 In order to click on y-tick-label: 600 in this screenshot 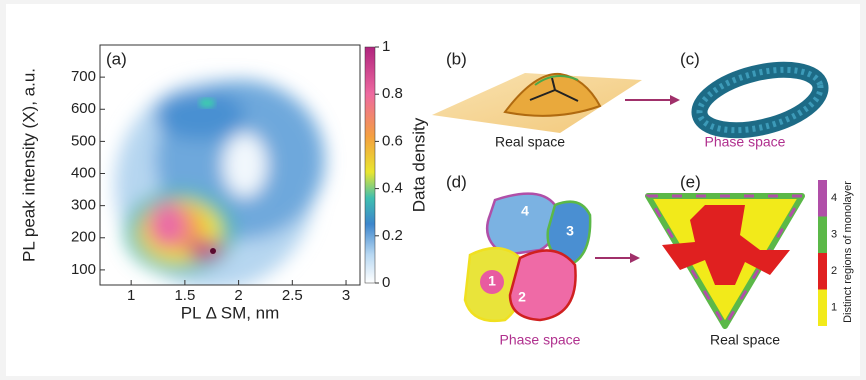, I will do `click(83, 108)`.